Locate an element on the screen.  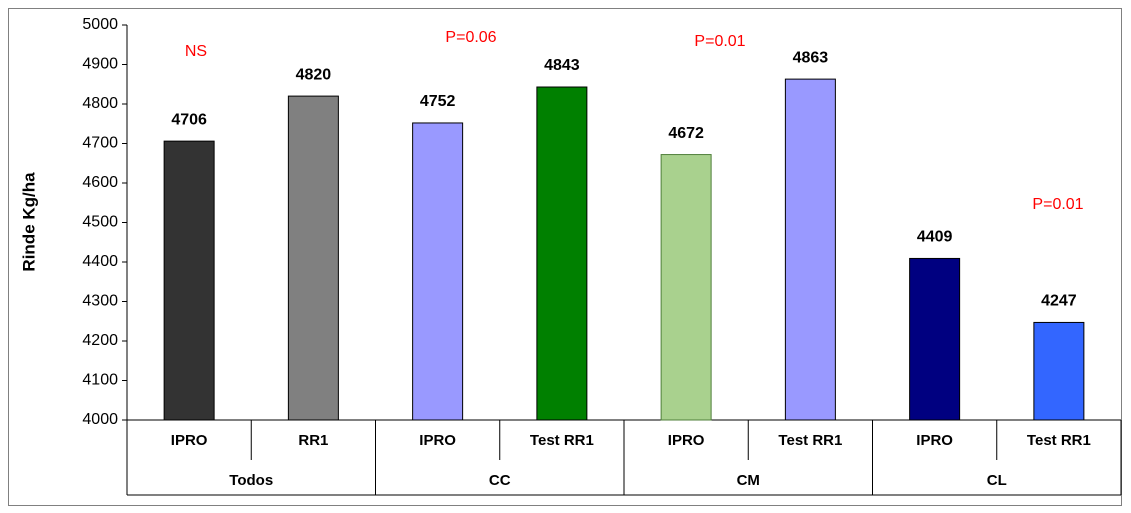
y-tick-label: 4200 is located at coordinates (100, 340).